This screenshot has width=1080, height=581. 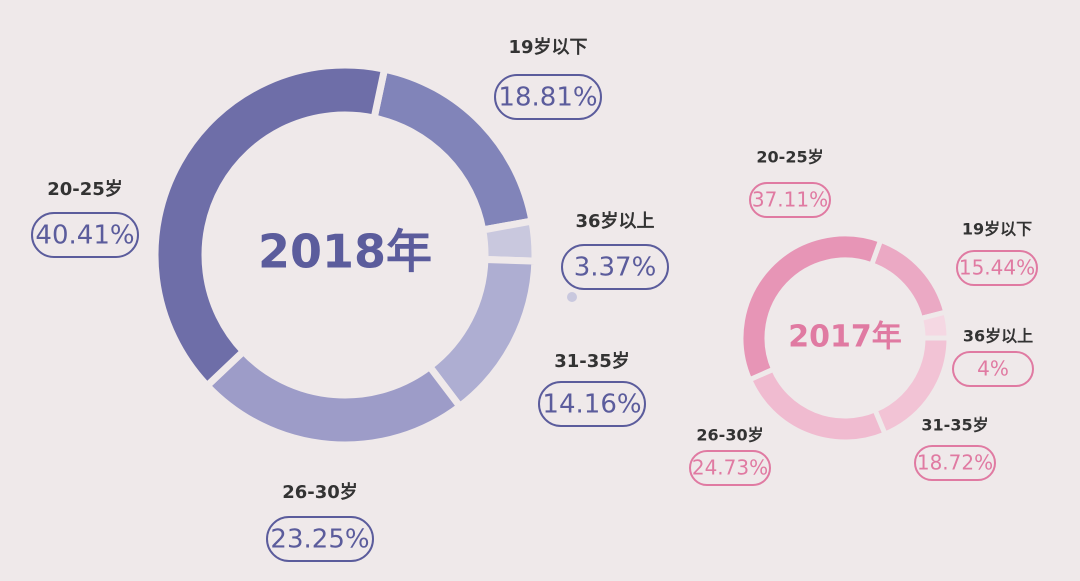 I want to click on value-label: 18.81%, so click(x=547, y=98).